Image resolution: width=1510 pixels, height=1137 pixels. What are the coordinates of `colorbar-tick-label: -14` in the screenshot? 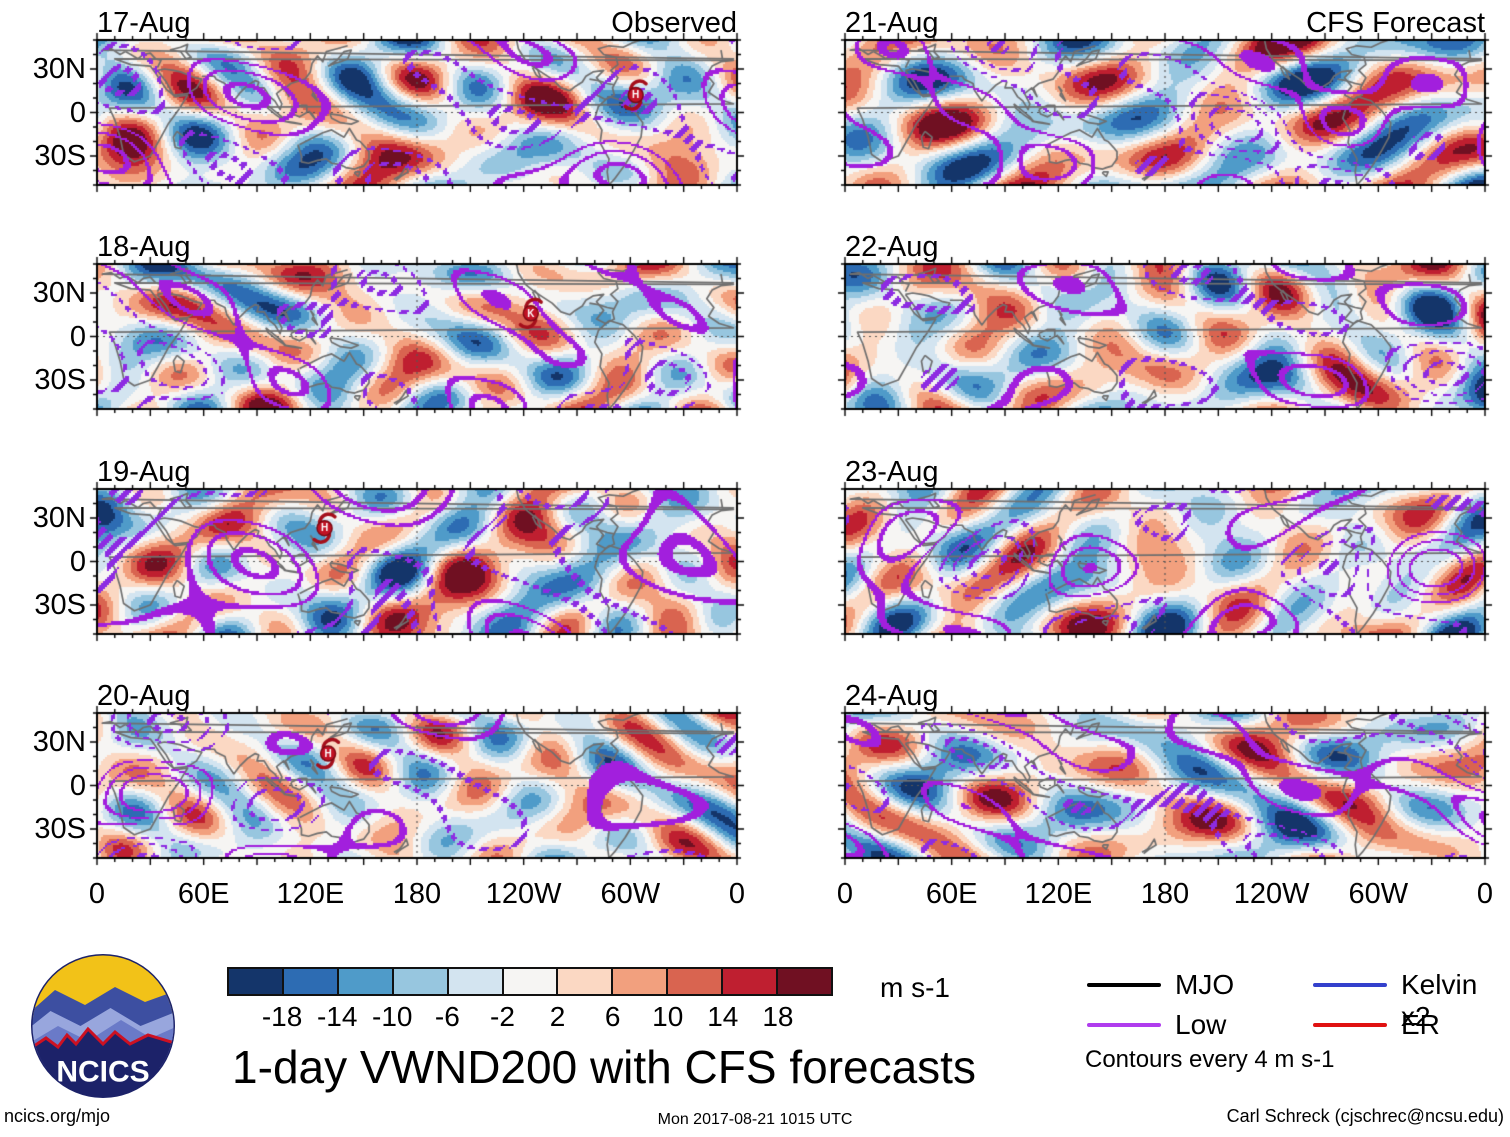 It's located at (337, 1016).